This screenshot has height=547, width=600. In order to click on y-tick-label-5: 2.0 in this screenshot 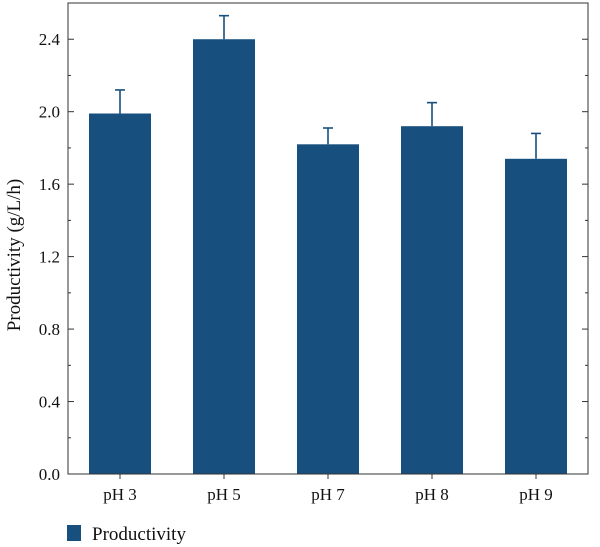, I will do `click(49, 112)`.